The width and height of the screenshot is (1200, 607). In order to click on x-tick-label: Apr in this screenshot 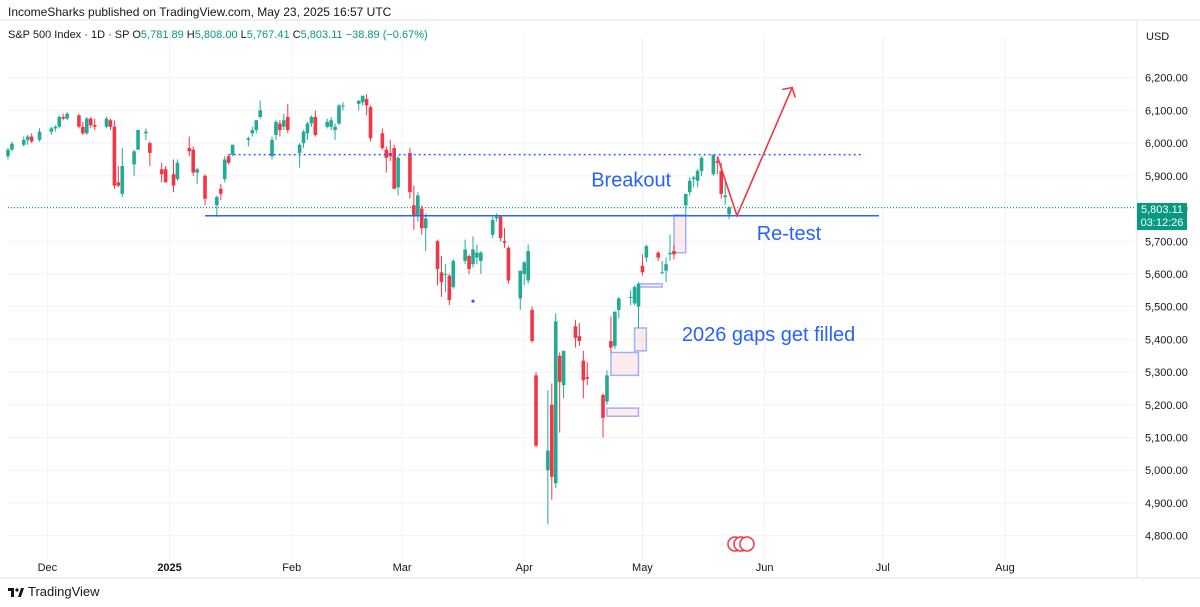, I will do `click(524, 568)`.